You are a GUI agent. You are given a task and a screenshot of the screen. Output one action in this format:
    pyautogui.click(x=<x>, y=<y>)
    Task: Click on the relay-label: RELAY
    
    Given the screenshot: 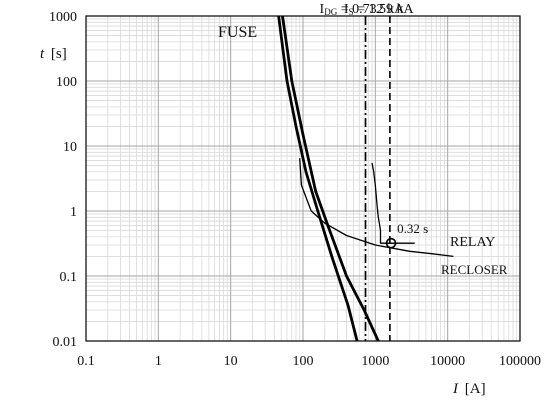 What is the action you would take?
    pyautogui.click(x=472, y=242)
    